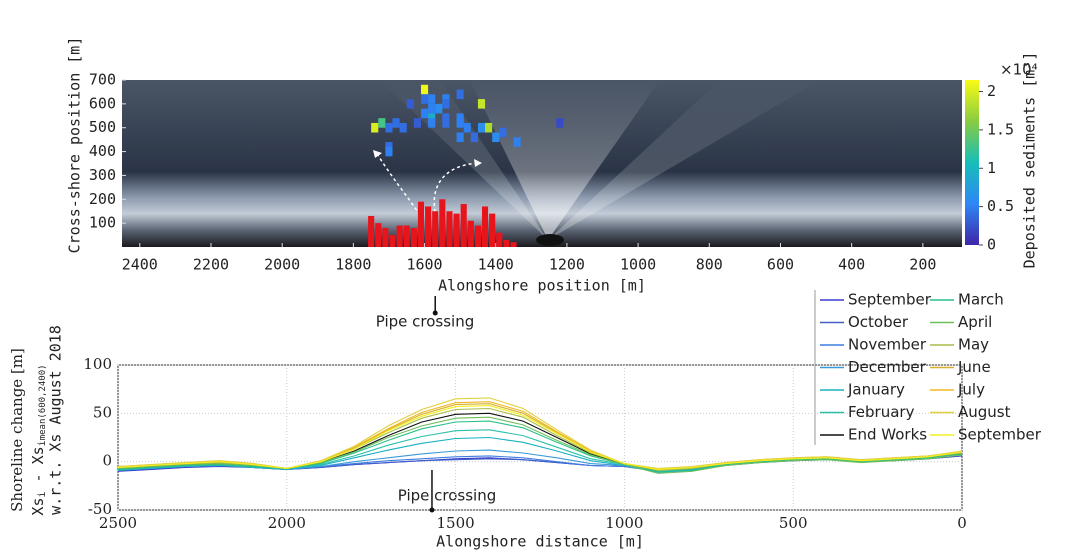 The width and height of the screenshot is (1071, 551). What do you see at coordinates (851, 265) in the screenshot?
I see `x-tick-label: 400` at bounding box center [851, 265].